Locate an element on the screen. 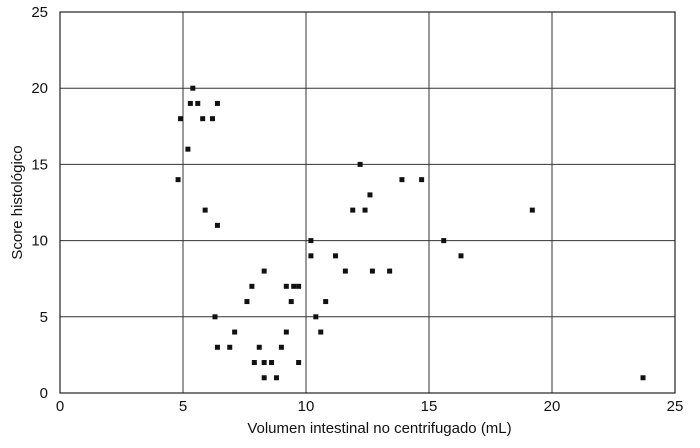 Image resolution: width=700 pixels, height=448 pixels. x-tick-label: 10 is located at coordinates (306, 406).